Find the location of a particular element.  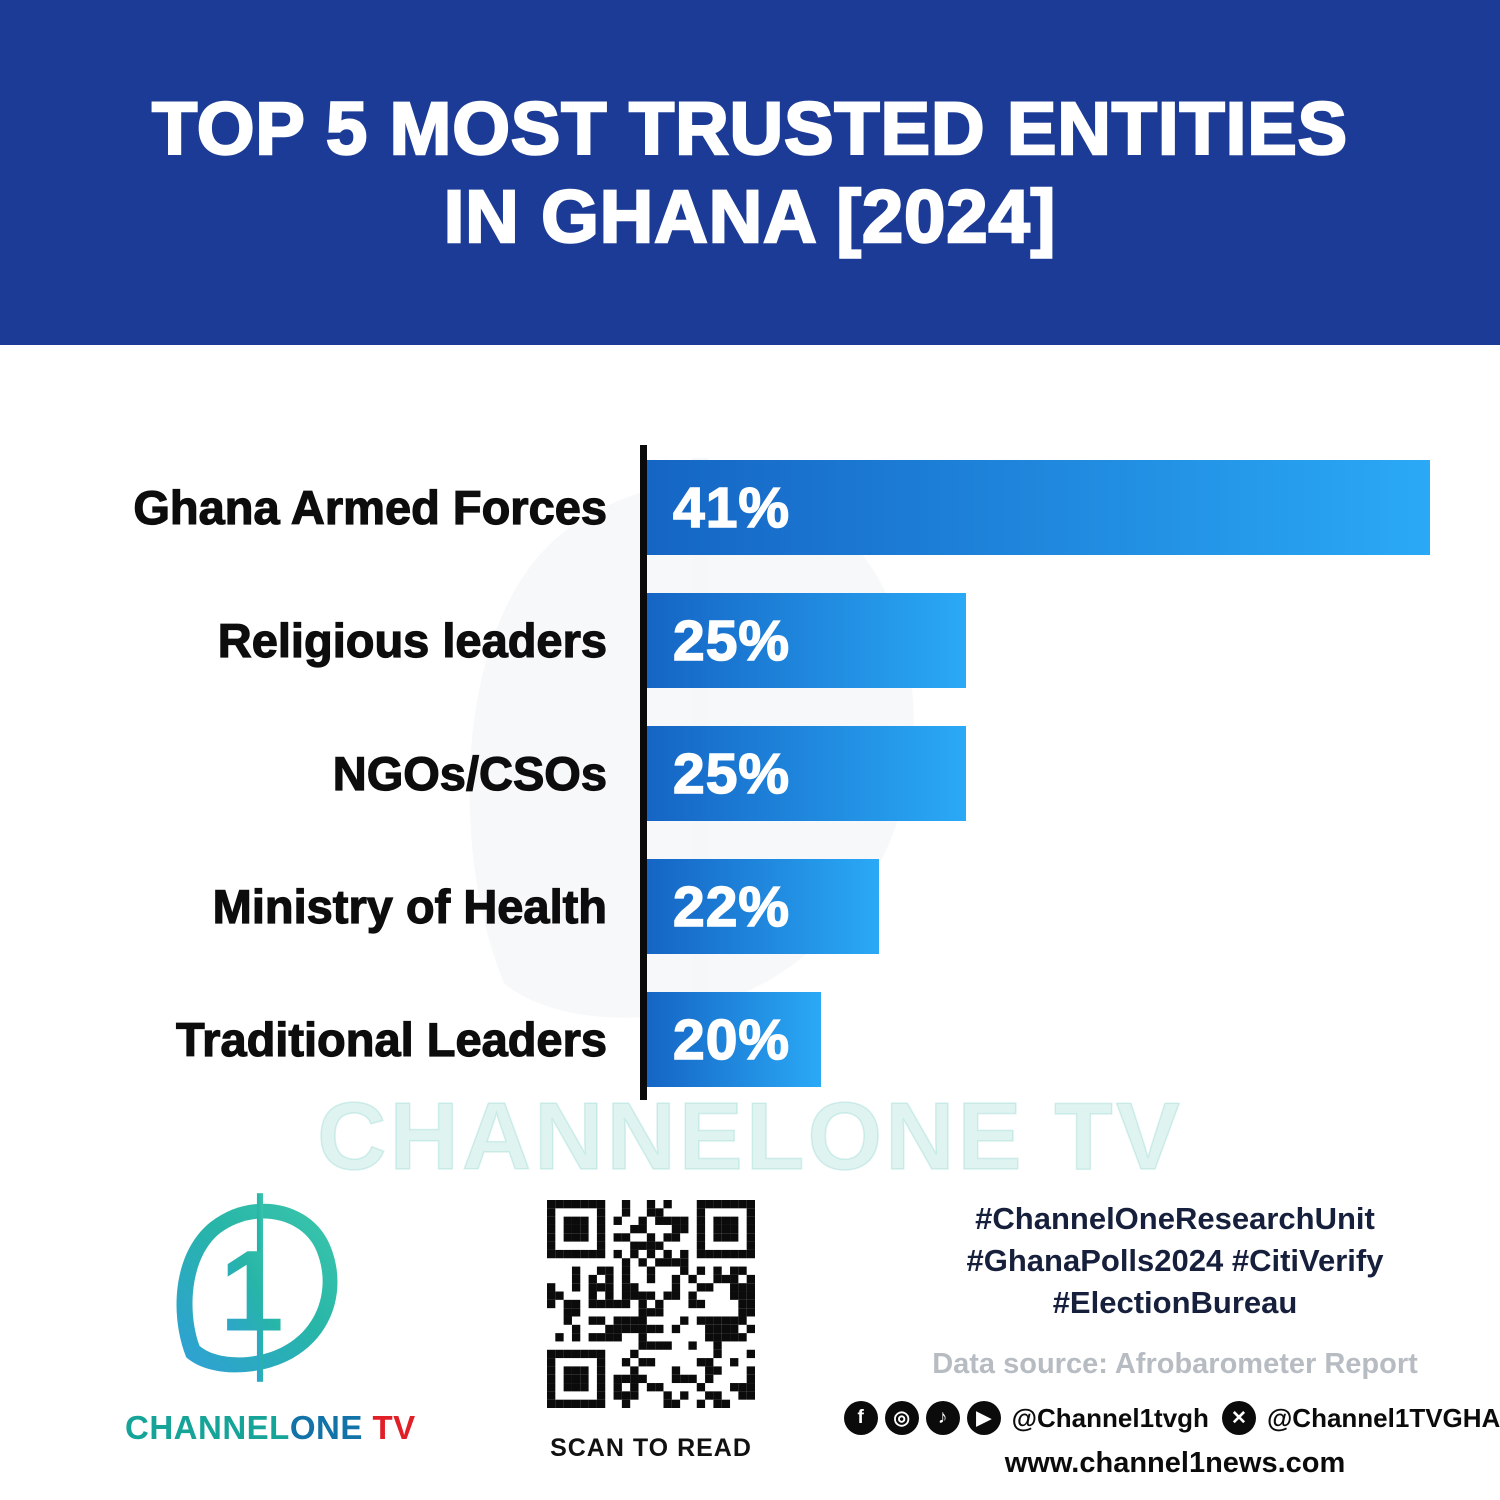

bar: 20% is located at coordinates (734, 1039).